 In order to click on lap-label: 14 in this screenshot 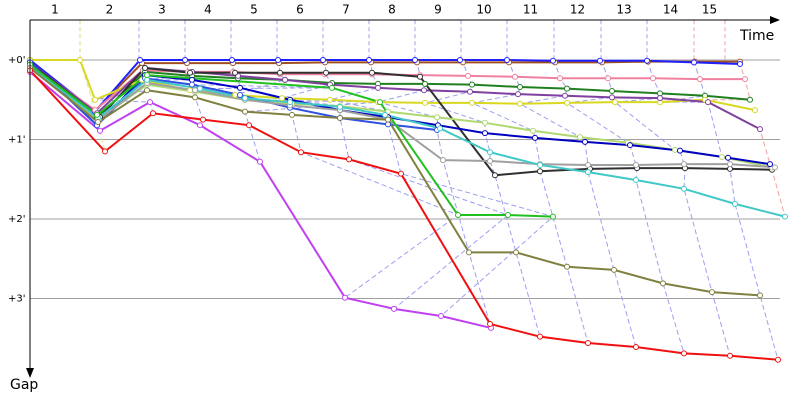, I will do `click(670, 10)`.